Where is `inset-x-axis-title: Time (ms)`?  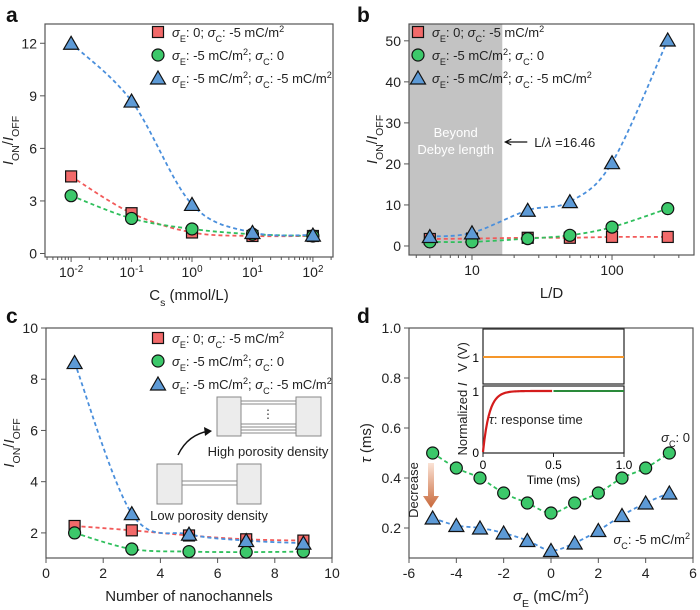
inset-x-axis-title: Time (ms) is located at coordinates (554, 480).